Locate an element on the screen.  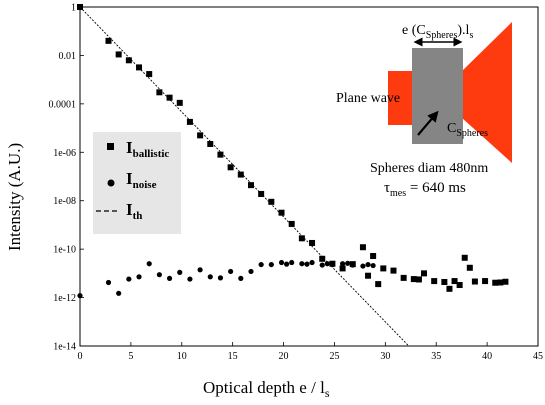
y-axis-ticks: 1 0.01 0.0001 1e-06 1e-08 1e-10 1e-12 1e-14 is located at coordinates (66, 178).